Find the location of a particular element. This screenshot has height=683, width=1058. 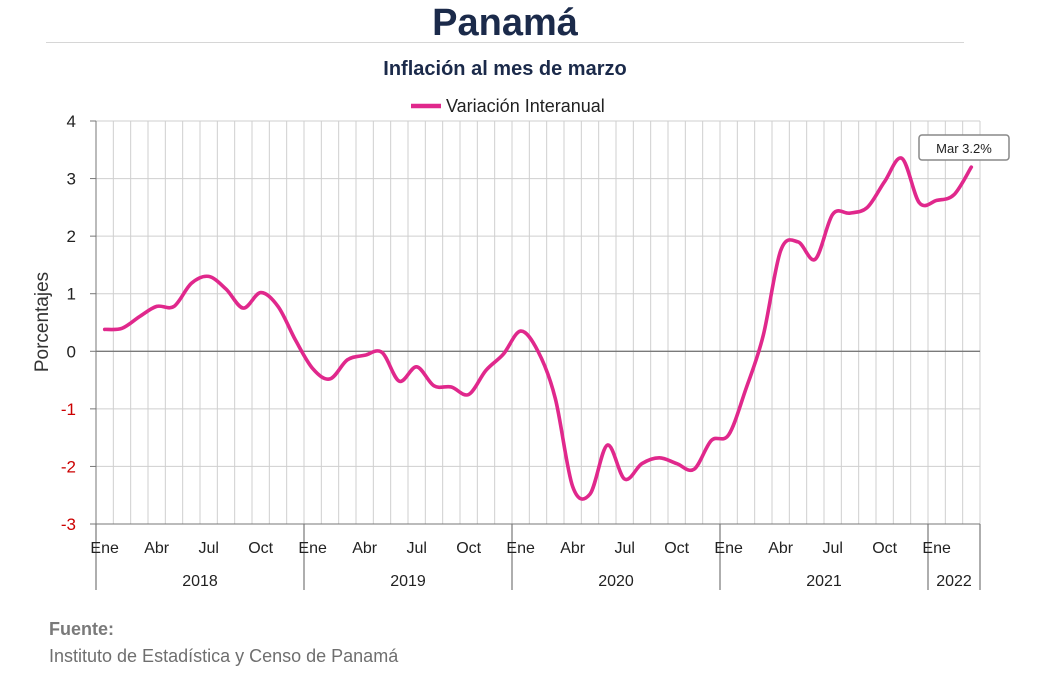

source-label: Fuente: is located at coordinates (81, 629).